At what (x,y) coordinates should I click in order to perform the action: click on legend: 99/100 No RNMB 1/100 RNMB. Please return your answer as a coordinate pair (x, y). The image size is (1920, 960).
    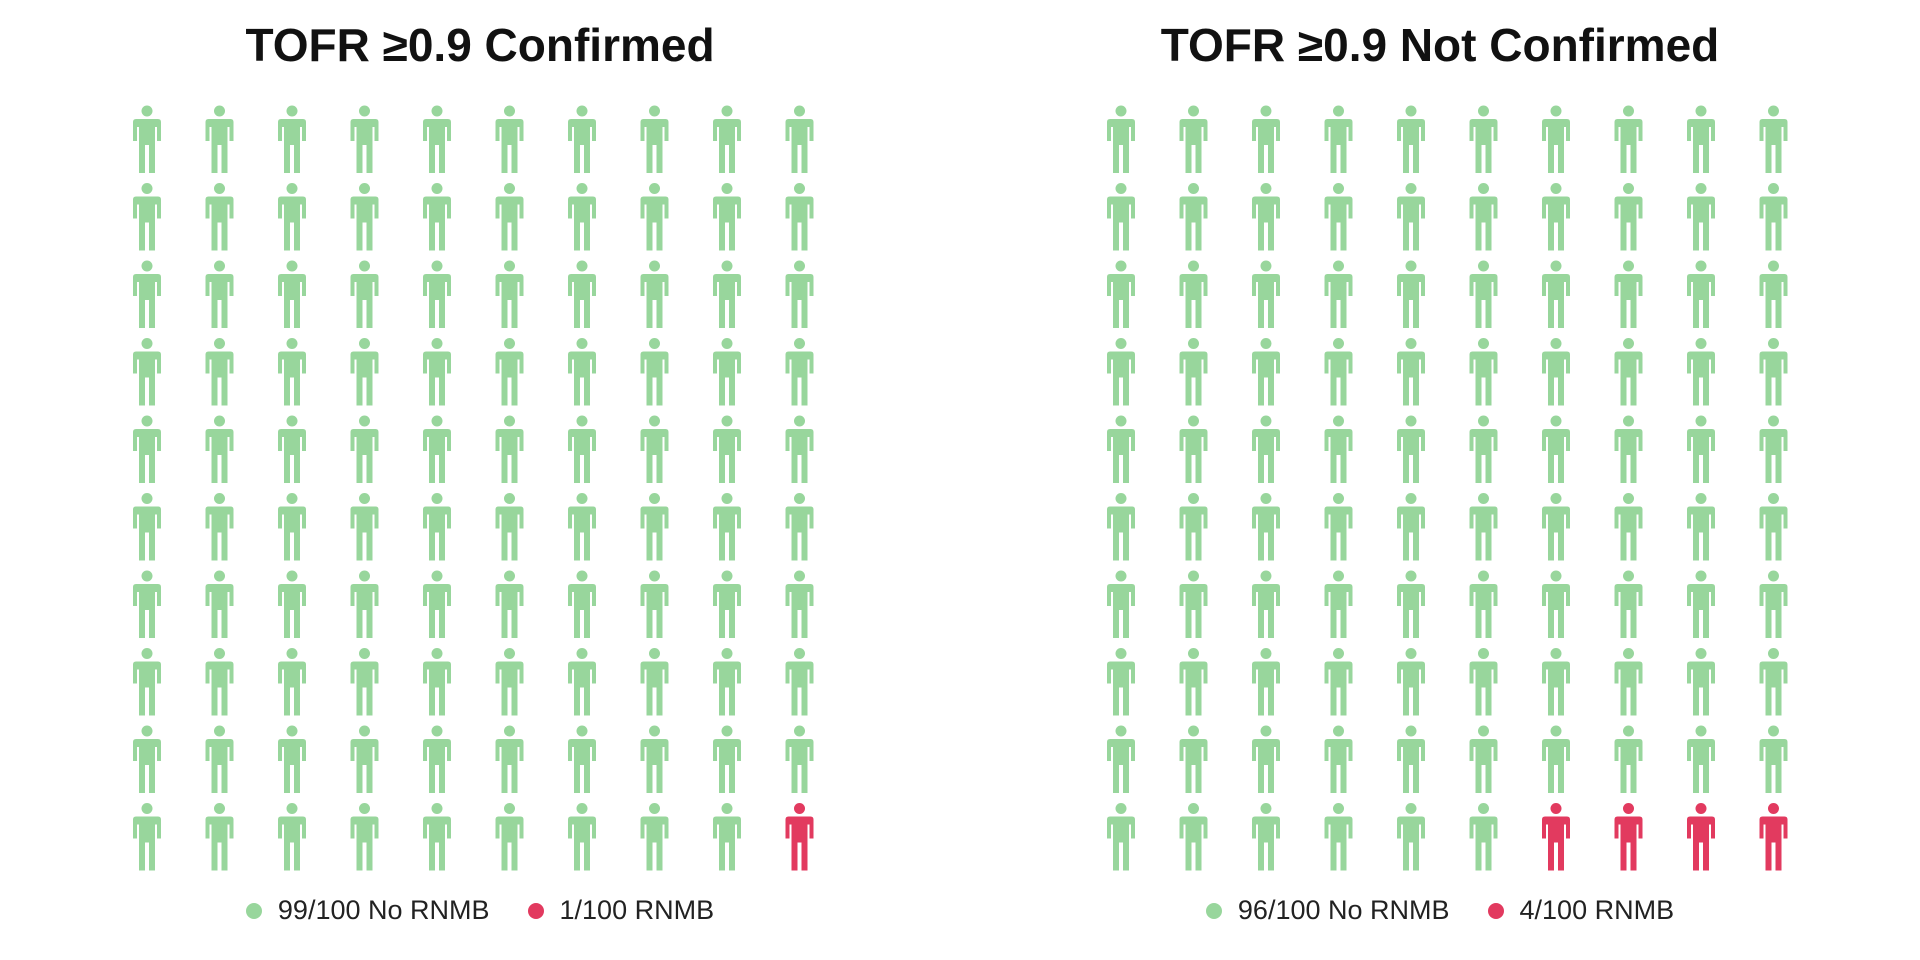
    Looking at the image, I should click on (480, 910).